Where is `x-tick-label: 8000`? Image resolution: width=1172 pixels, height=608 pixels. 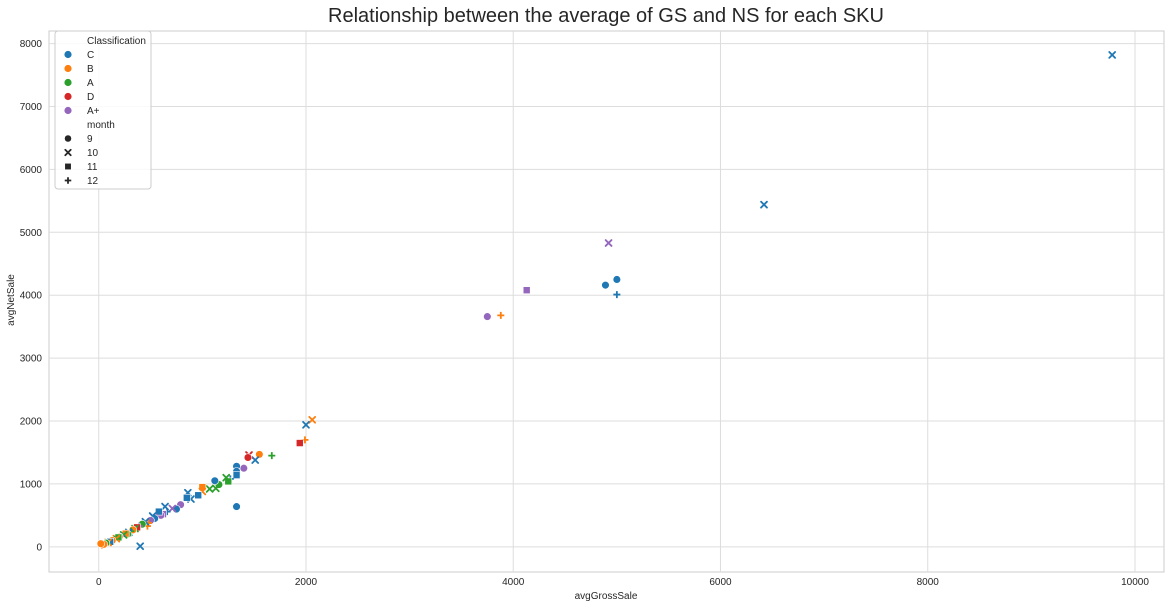 x-tick-label: 8000 is located at coordinates (928, 582).